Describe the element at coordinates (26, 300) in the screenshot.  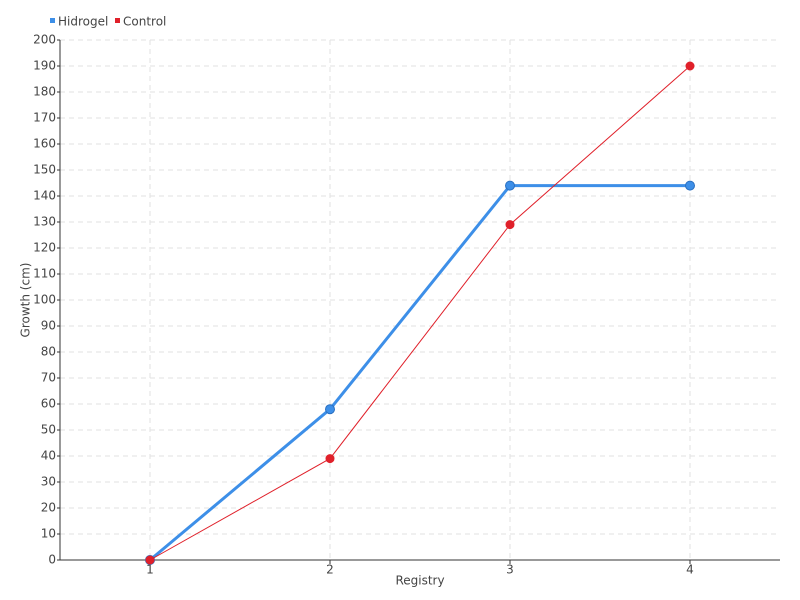
I see `y-axis-label: Growth (cm)` at that location.